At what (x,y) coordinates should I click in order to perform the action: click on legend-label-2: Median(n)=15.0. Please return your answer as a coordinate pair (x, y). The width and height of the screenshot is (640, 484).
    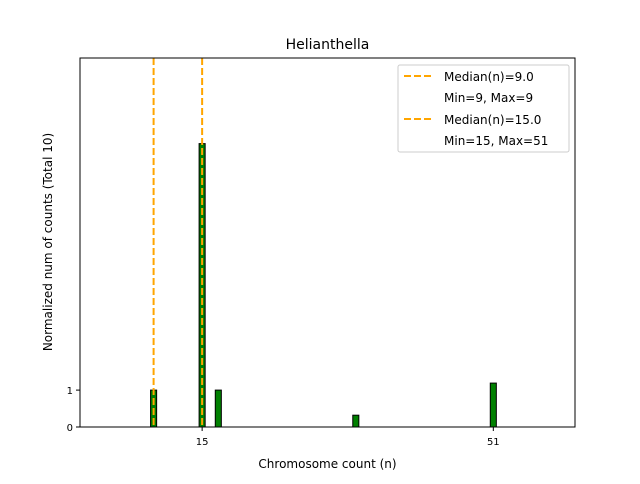
    Looking at the image, I should click on (492, 120).